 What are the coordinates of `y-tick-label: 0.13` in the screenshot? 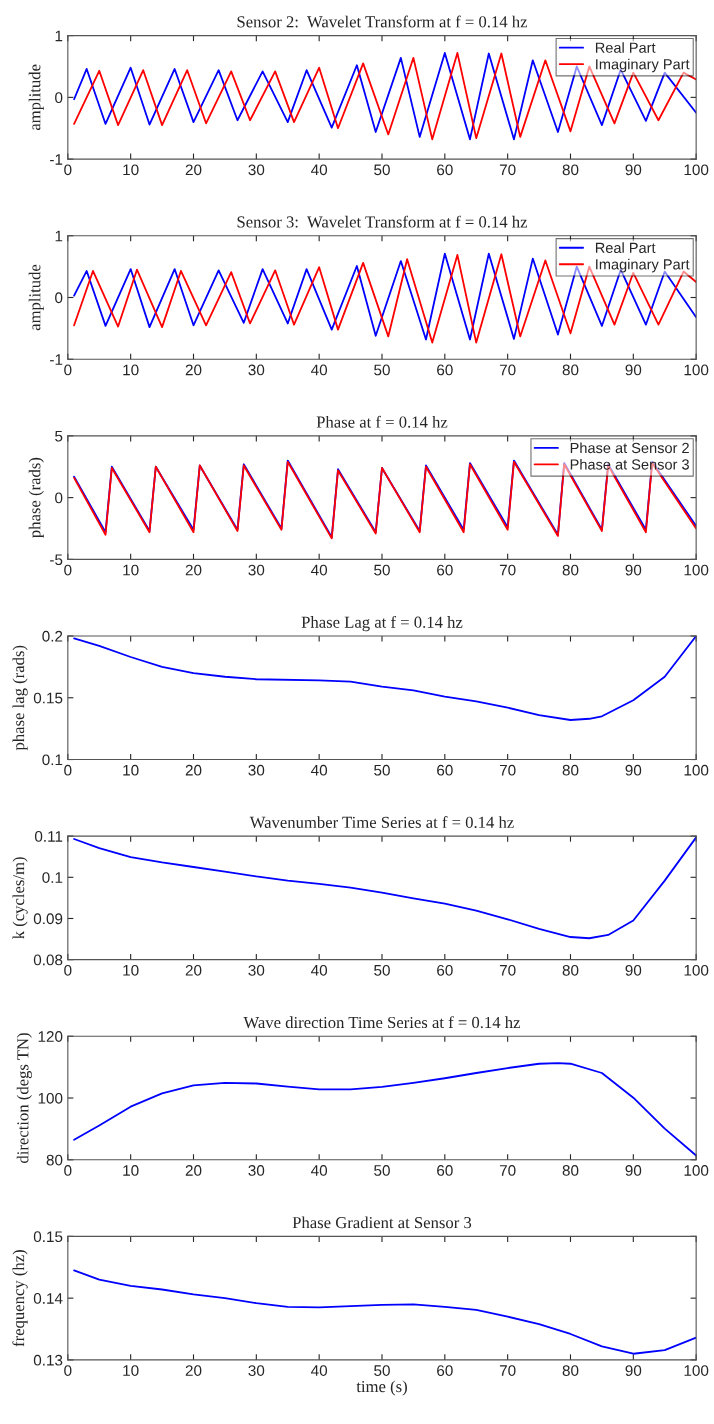 It's located at (48, 1360).